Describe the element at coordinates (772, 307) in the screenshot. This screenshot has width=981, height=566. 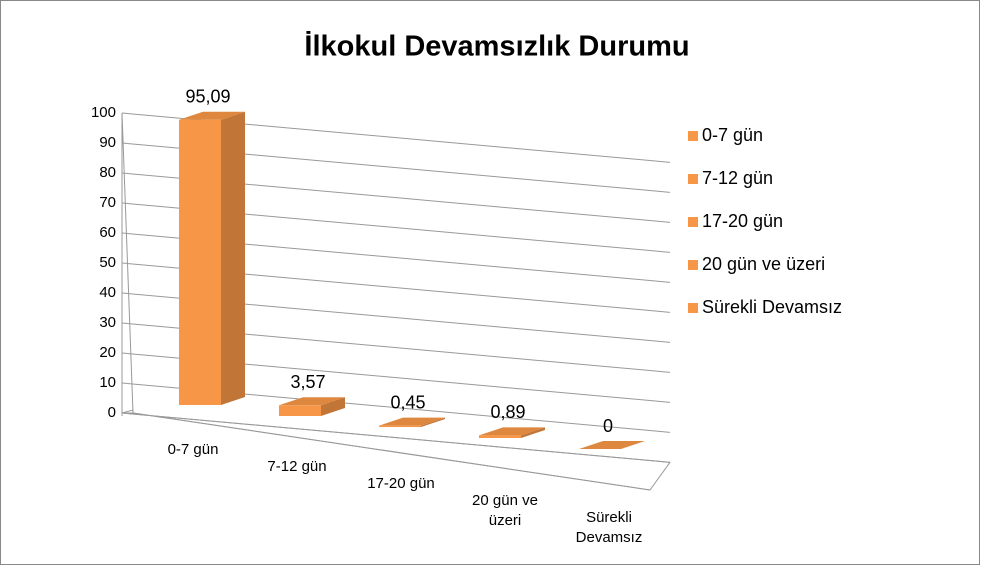
I see `legend-label: Sürekli Devamsız` at that location.